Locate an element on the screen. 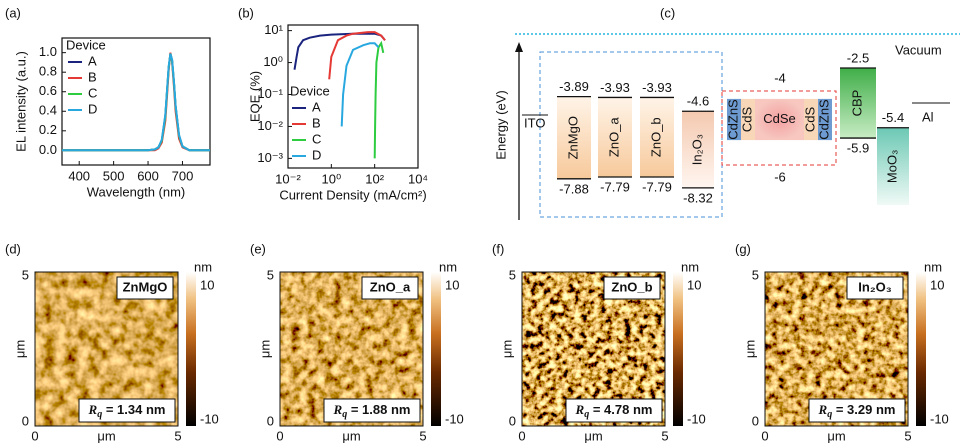  rq-value: = 3.29 nm is located at coordinates (863, 409).